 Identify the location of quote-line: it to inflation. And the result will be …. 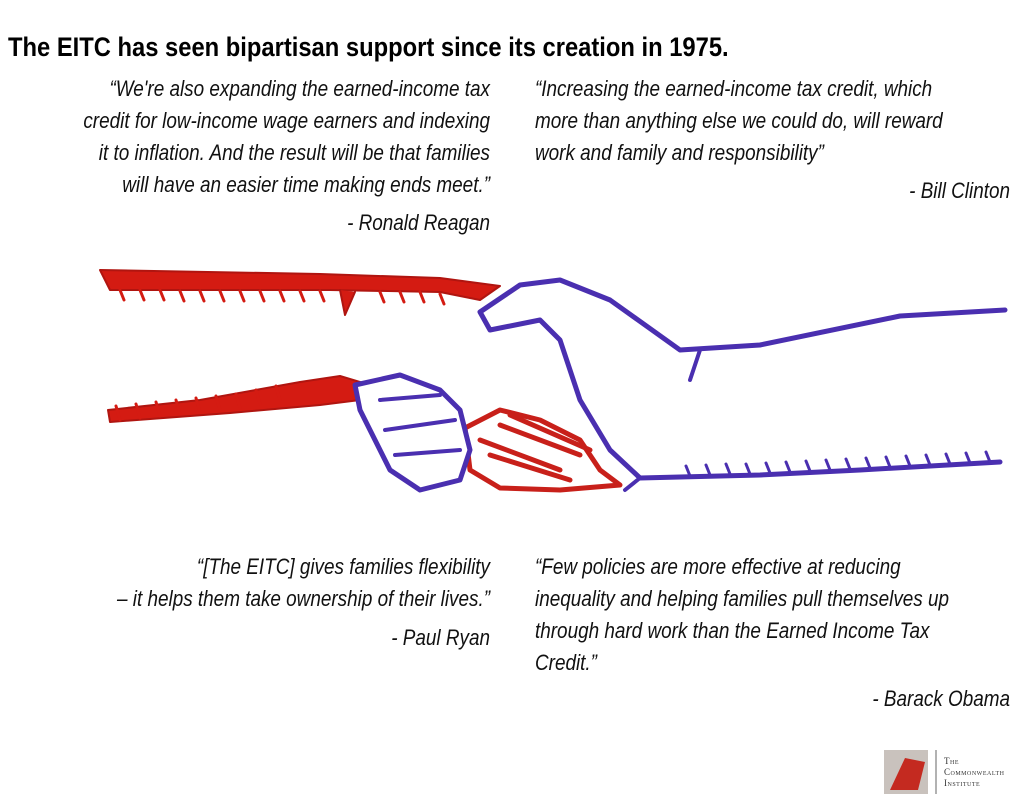
(294, 153).